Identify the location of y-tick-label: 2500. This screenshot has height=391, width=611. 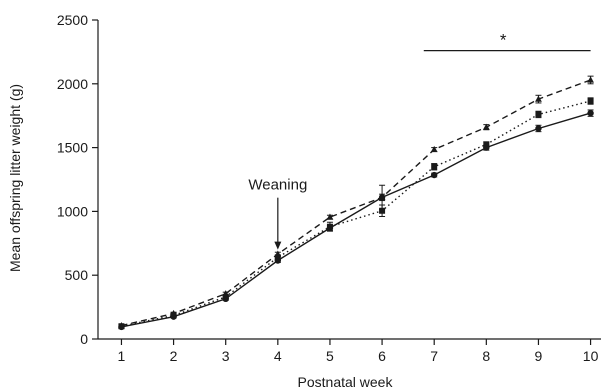
(72, 20).